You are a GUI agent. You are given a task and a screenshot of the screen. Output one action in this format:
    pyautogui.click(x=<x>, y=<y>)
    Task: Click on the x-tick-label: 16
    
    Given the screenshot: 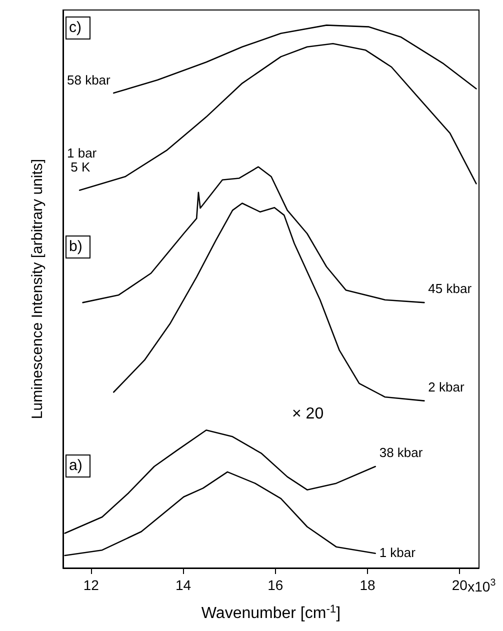 What is the action you would take?
    pyautogui.click(x=276, y=585)
    